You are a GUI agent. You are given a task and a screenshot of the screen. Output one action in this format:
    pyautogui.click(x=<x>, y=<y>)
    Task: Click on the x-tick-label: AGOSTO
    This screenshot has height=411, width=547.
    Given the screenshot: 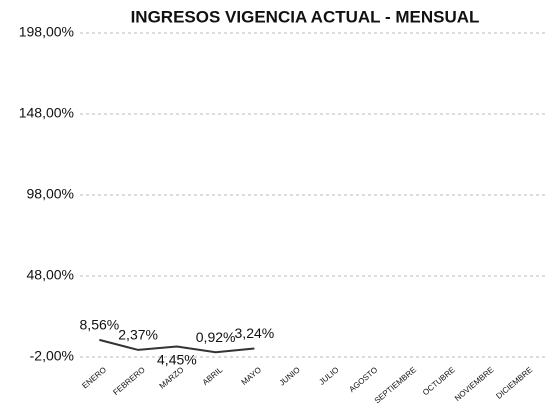 What is the action you would take?
    pyautogui.click(x=363, y=379)
    